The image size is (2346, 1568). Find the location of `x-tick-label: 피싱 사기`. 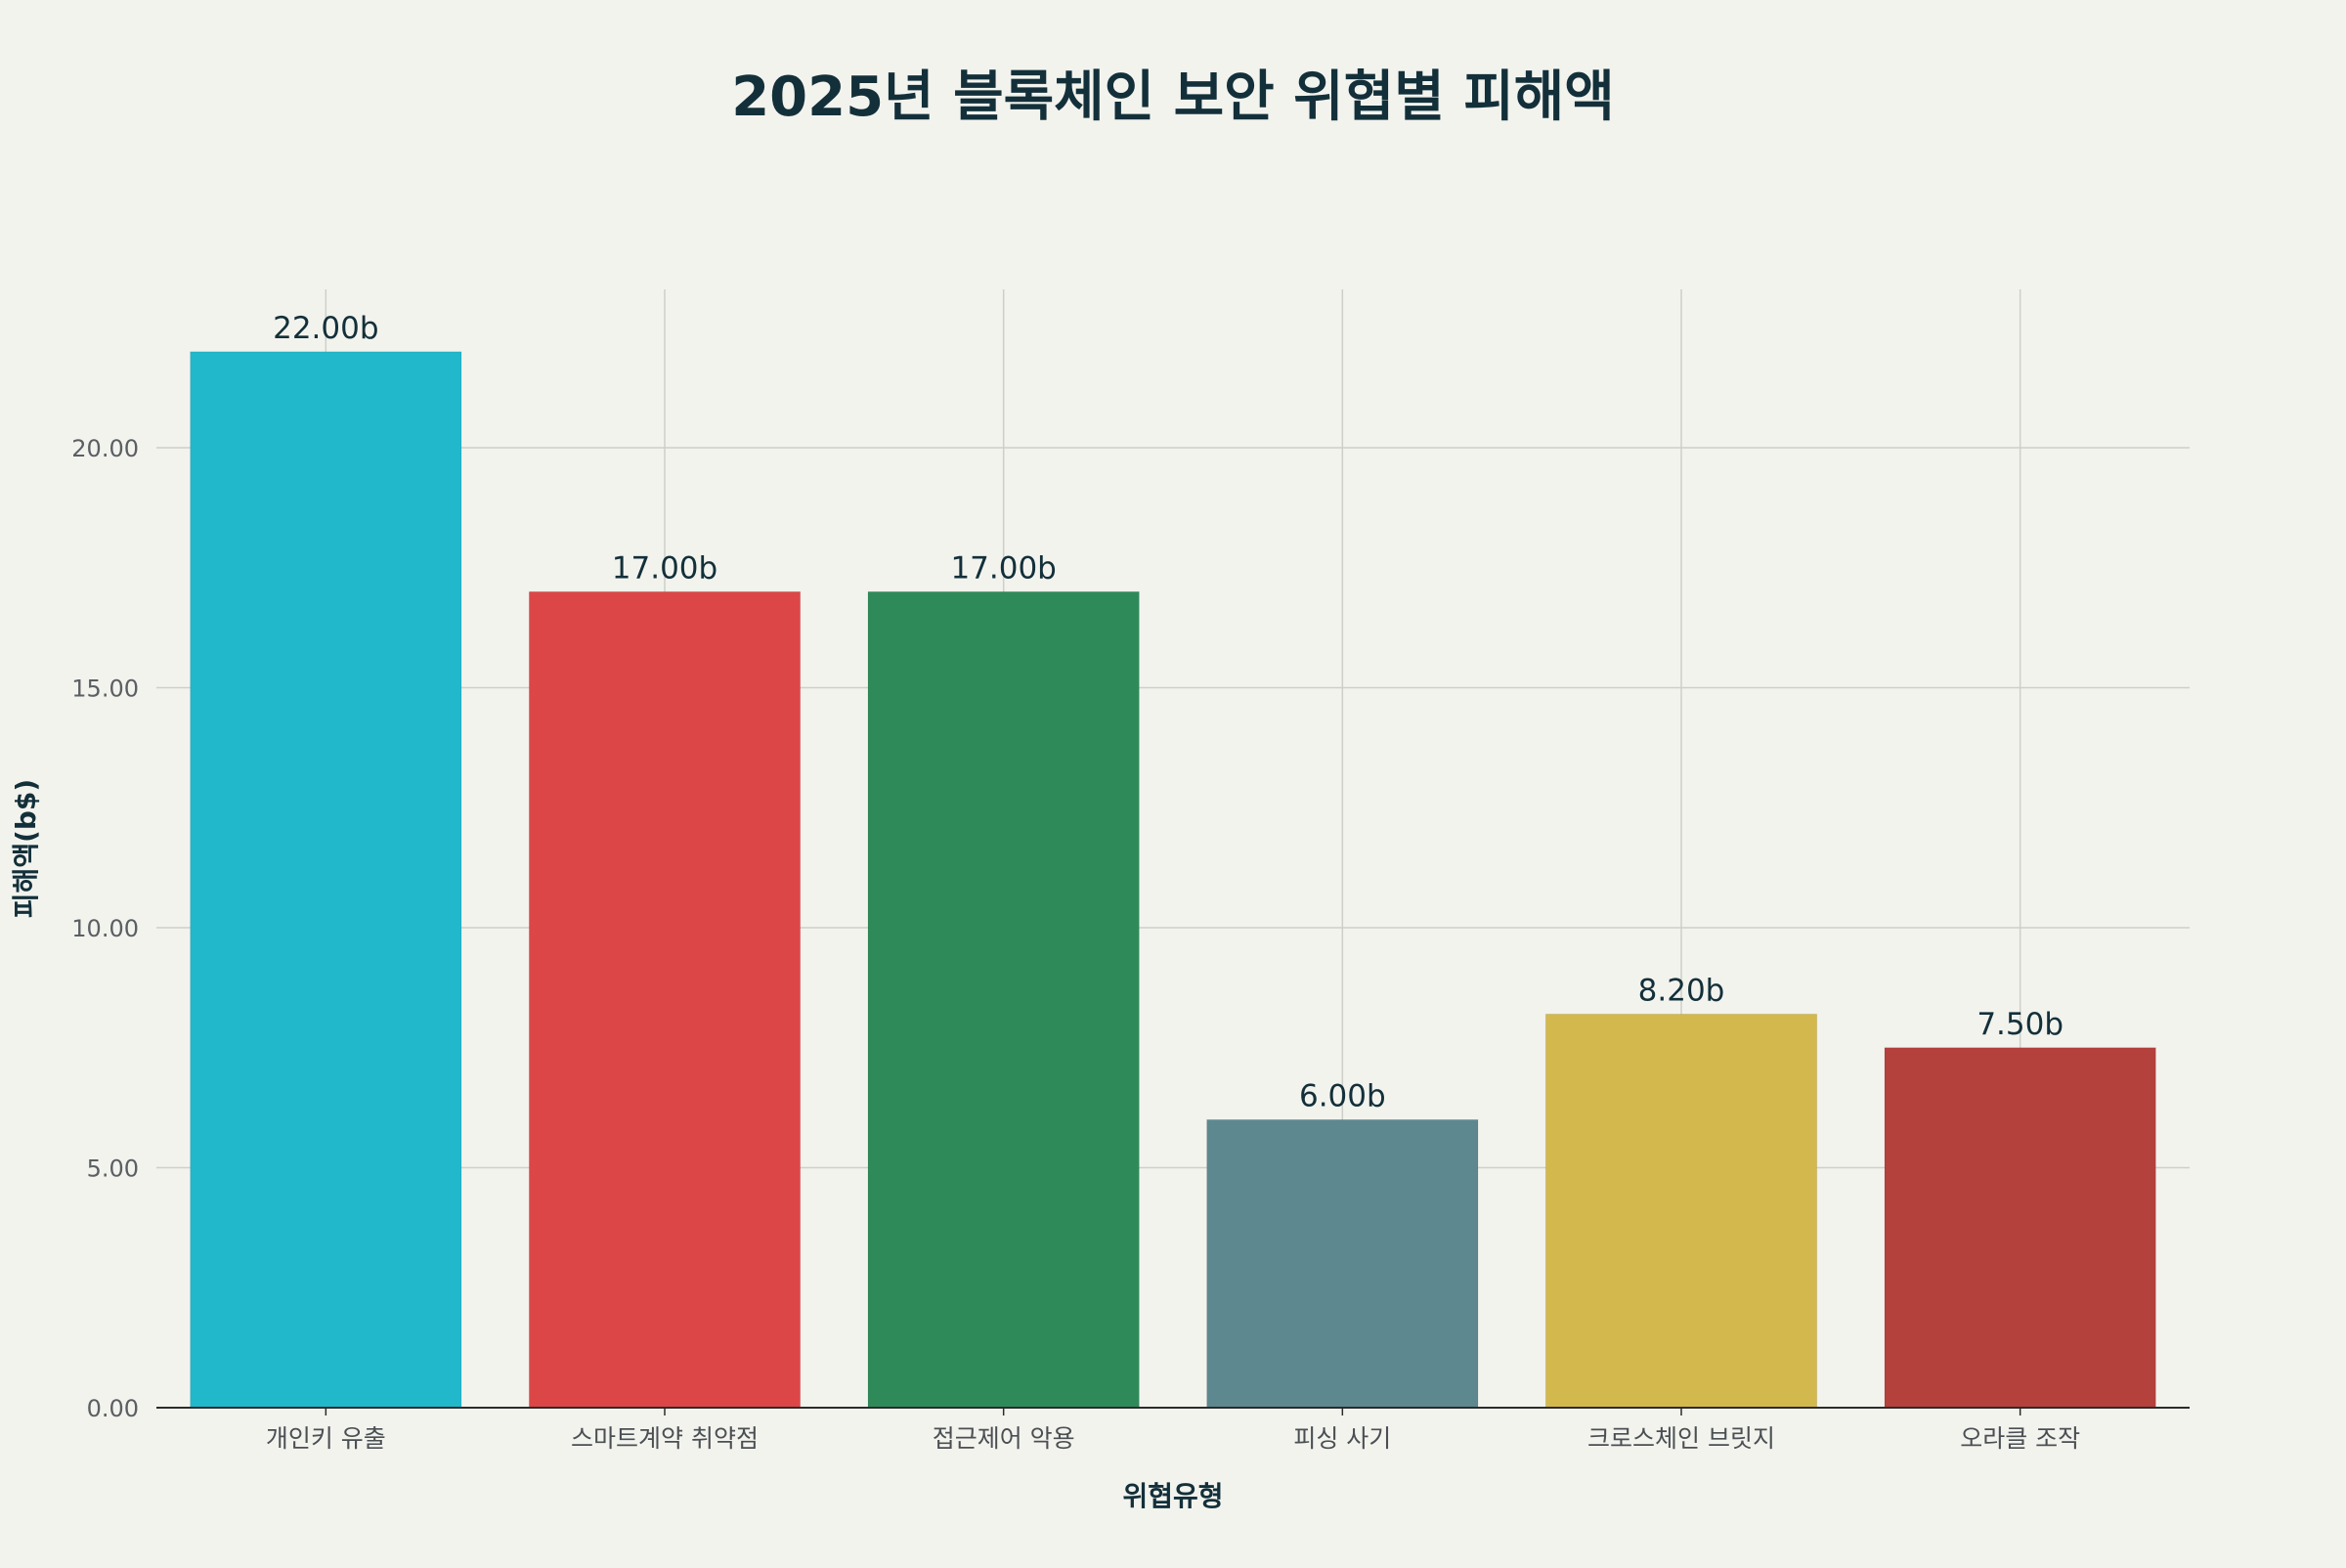

x-tick-label: 피싱 사기 is located at coordinates (1342, 1438).